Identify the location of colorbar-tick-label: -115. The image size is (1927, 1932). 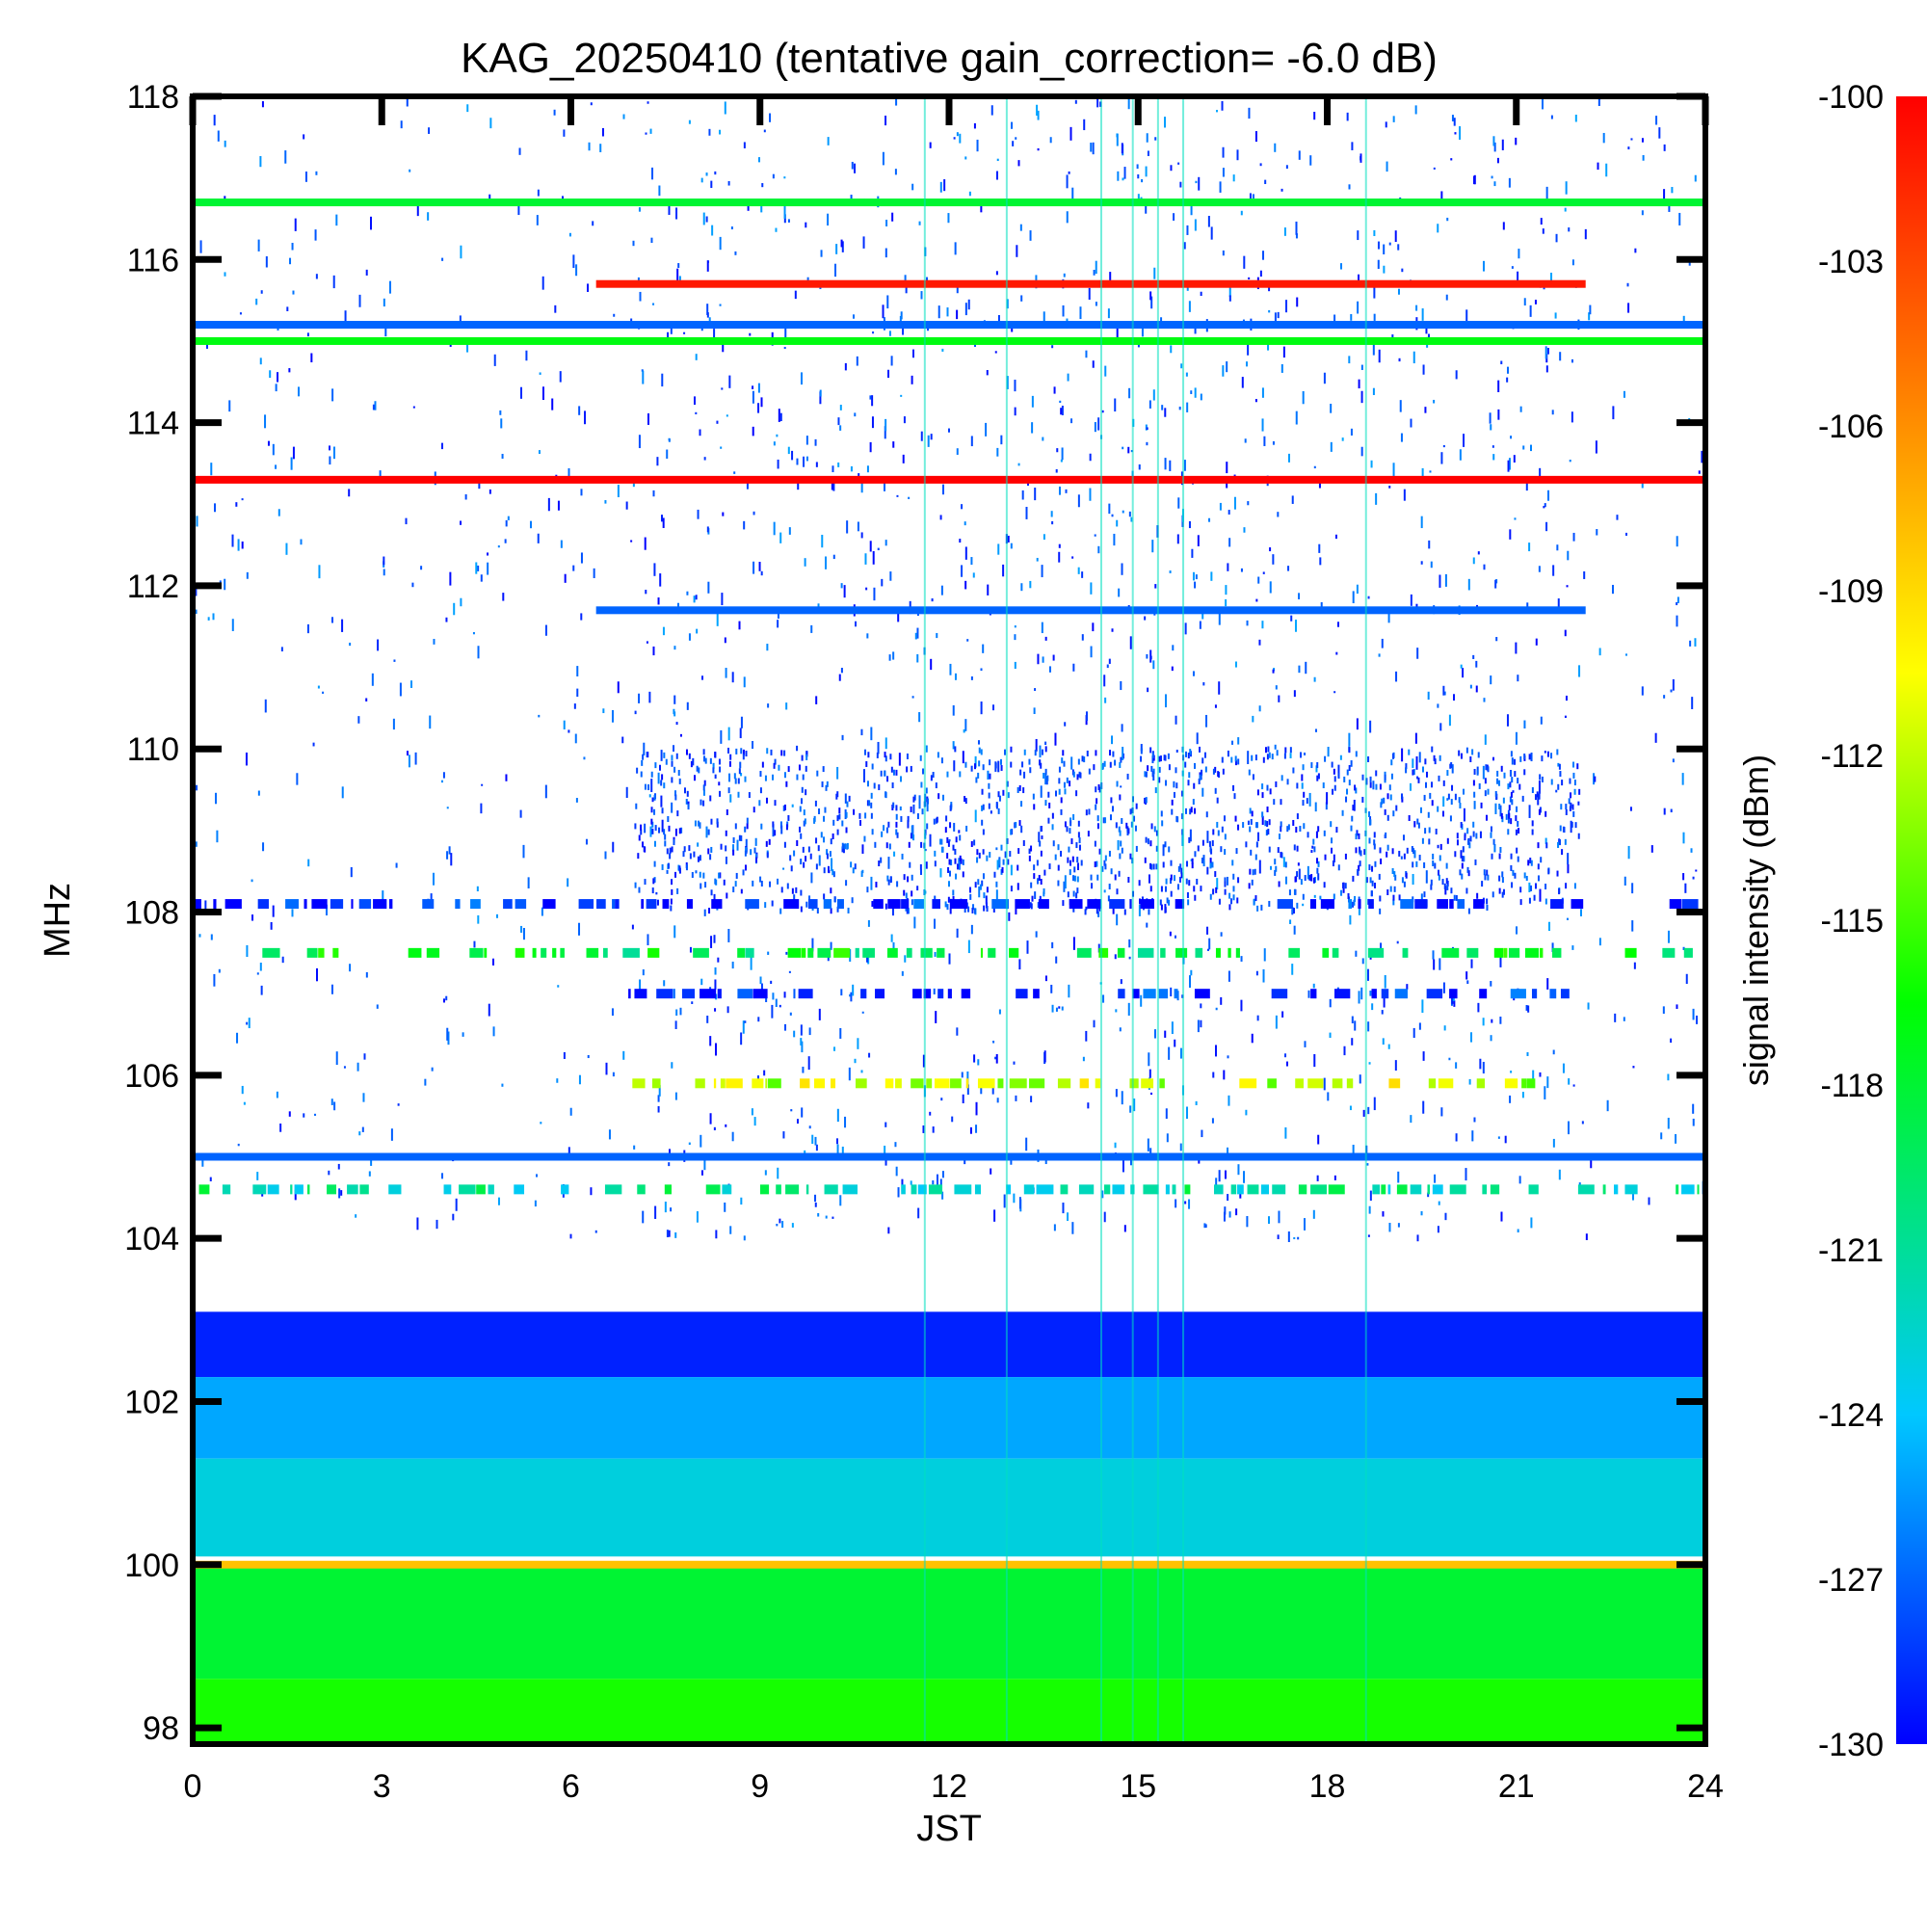
(1852, 921).